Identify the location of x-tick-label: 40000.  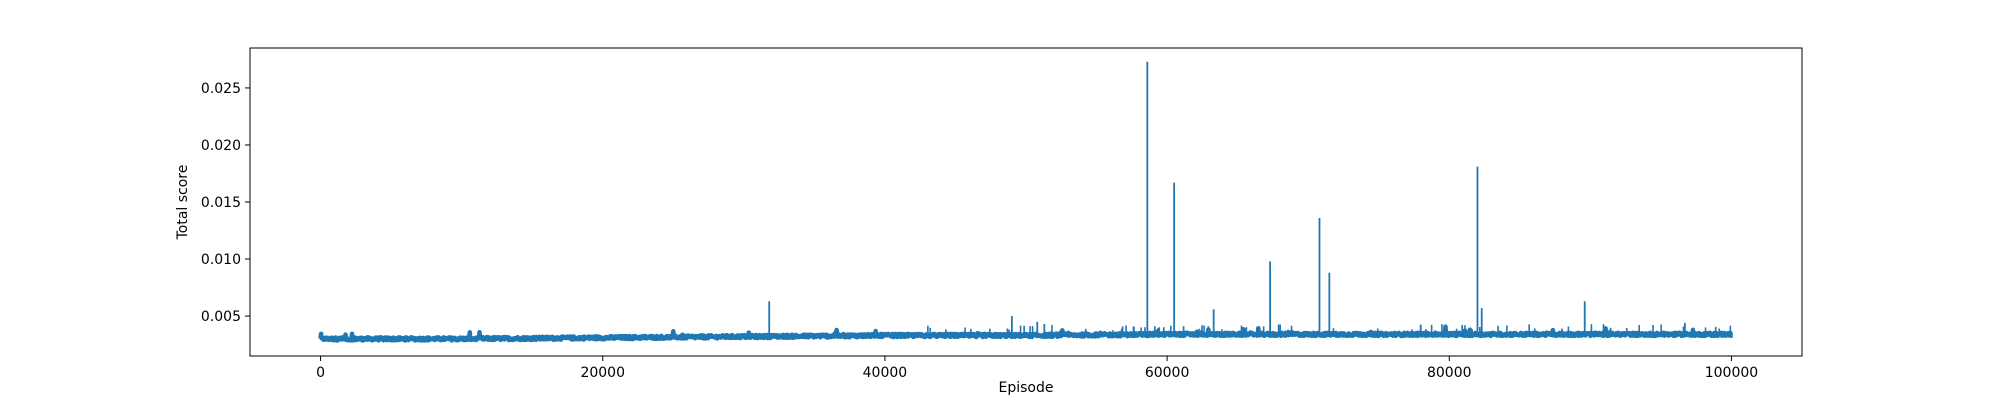
(885, 373).